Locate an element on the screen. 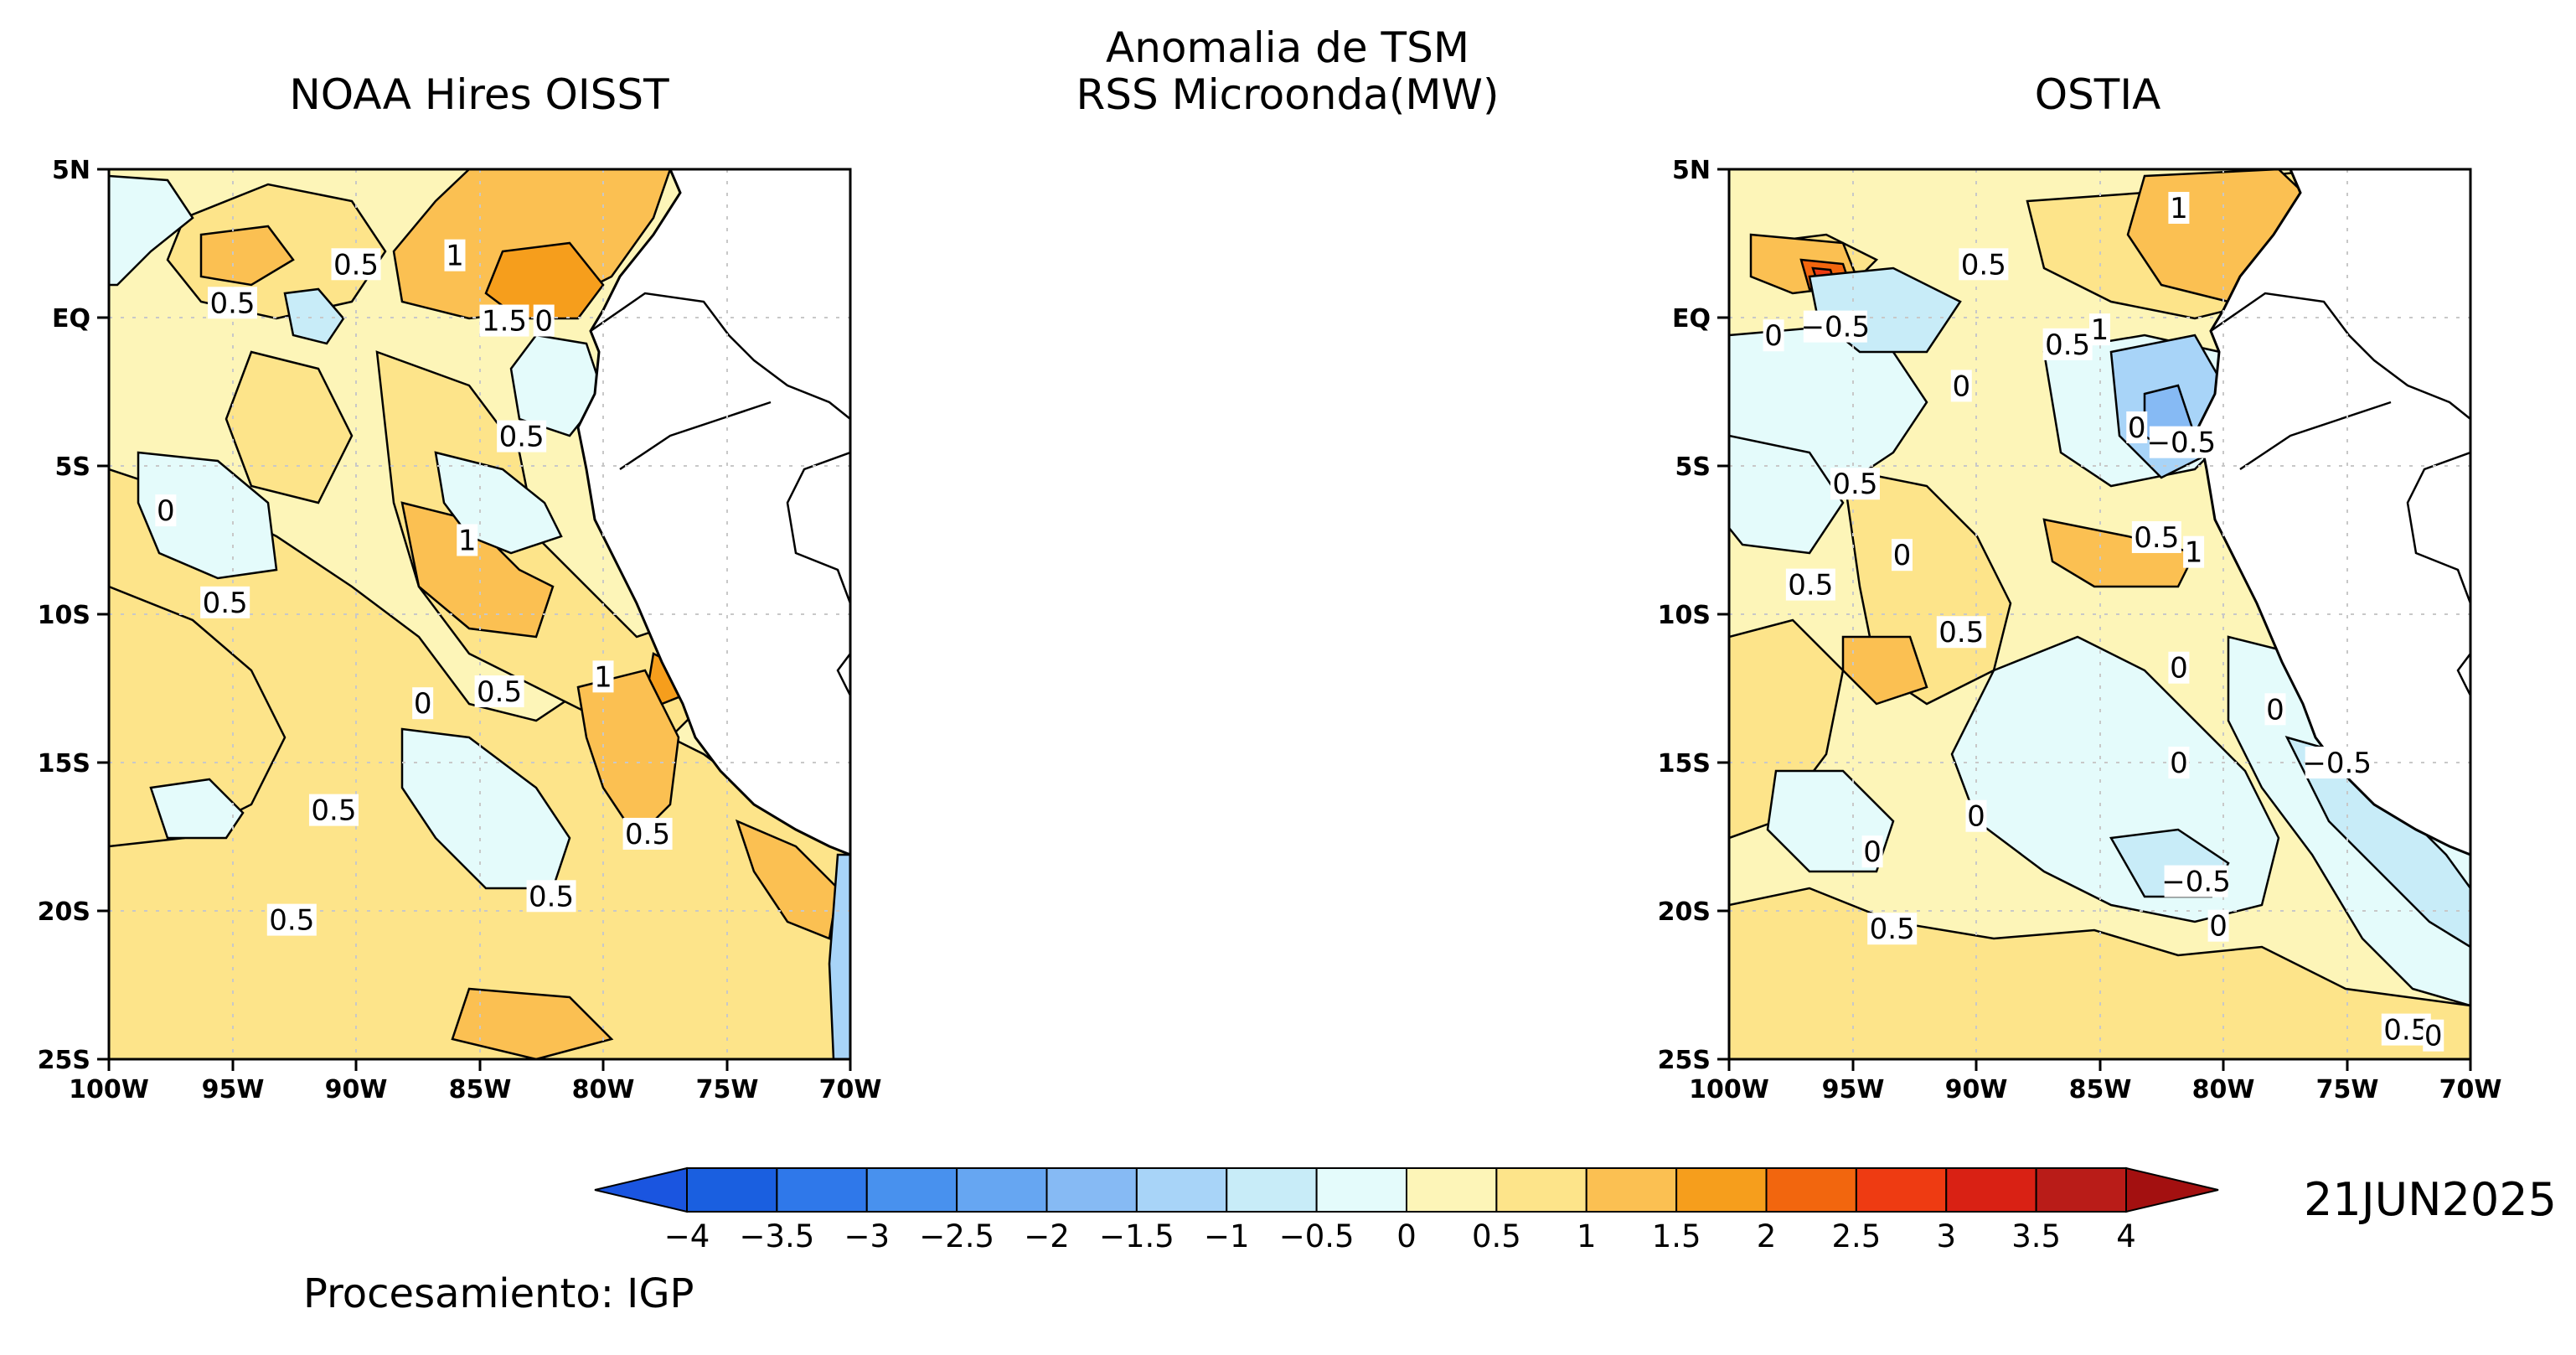 This screenshot has height=1355, width=2576. noaa-lon-label: 100W is located at coordinates (109, 1089).